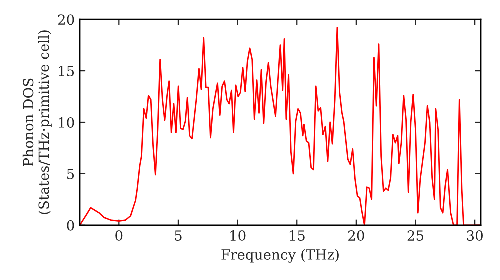 The height and width of the screenshot is (280, 500). What do you see at coordinates (356, 236) in the screenshot?
I see `x-tick-label: 20` at bounding box center [356, 236].